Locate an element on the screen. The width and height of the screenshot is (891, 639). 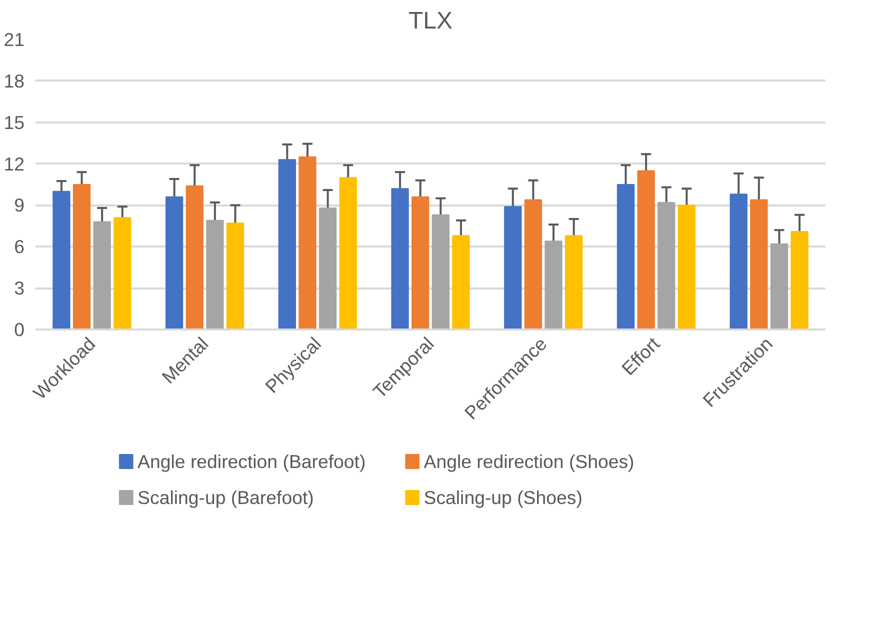
chart-title: TLX is located at coordinates (430, 21).